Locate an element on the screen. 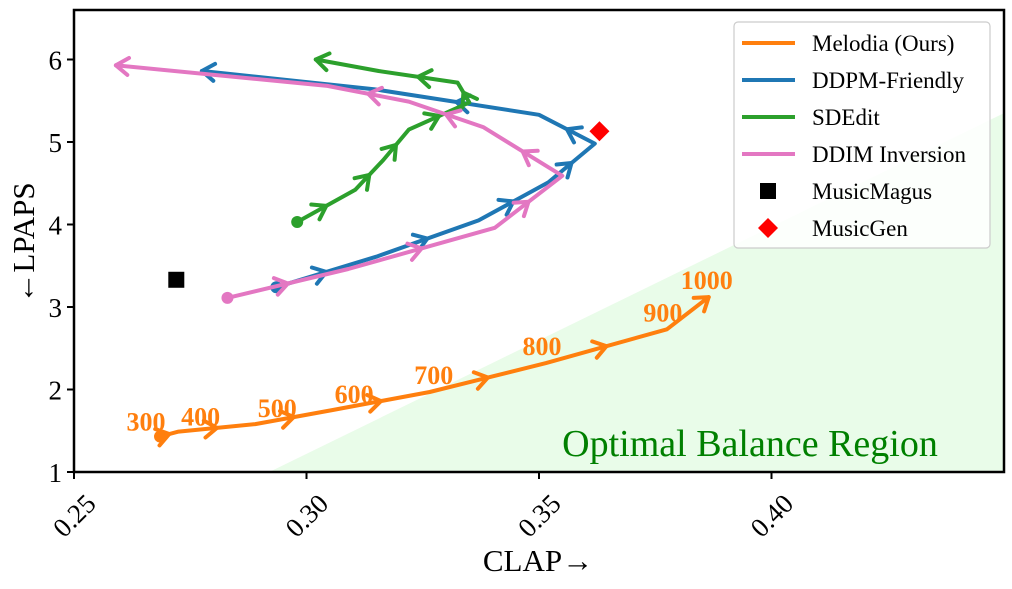 This screenshot has height=589, width=1012. series-musicgen is located at coordinates (599, 131).